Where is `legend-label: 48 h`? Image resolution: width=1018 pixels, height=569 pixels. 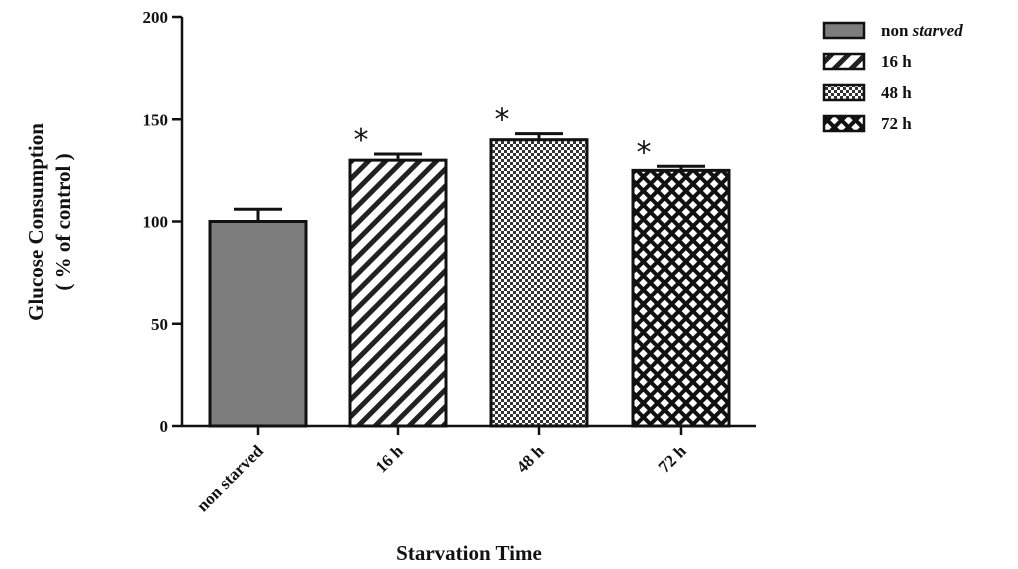
legend-label: 48 h is located at coordinates (896, 92).